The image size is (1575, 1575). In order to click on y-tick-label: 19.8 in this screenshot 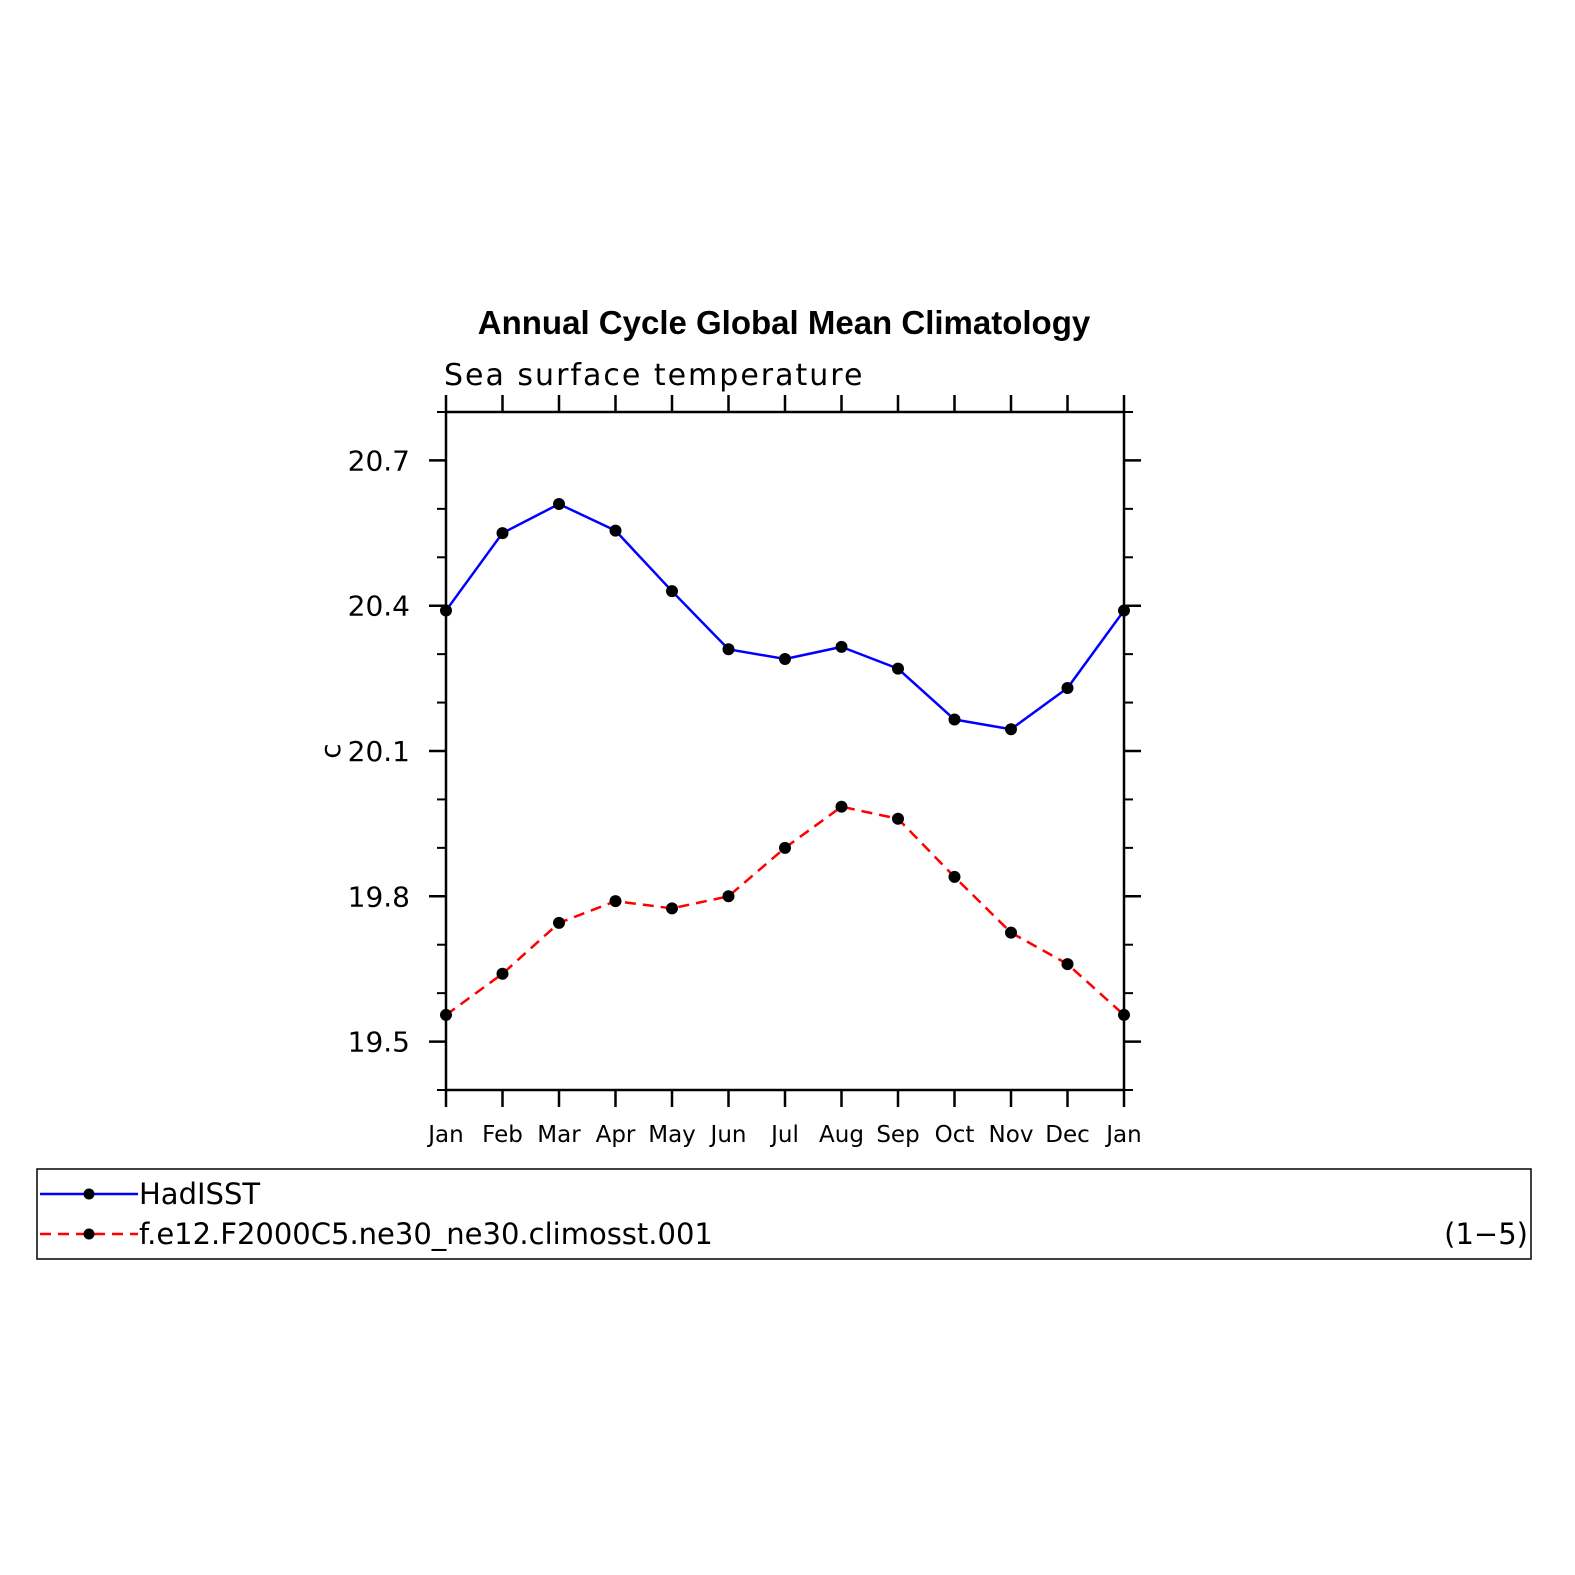, I will do `click(379, 896)`.